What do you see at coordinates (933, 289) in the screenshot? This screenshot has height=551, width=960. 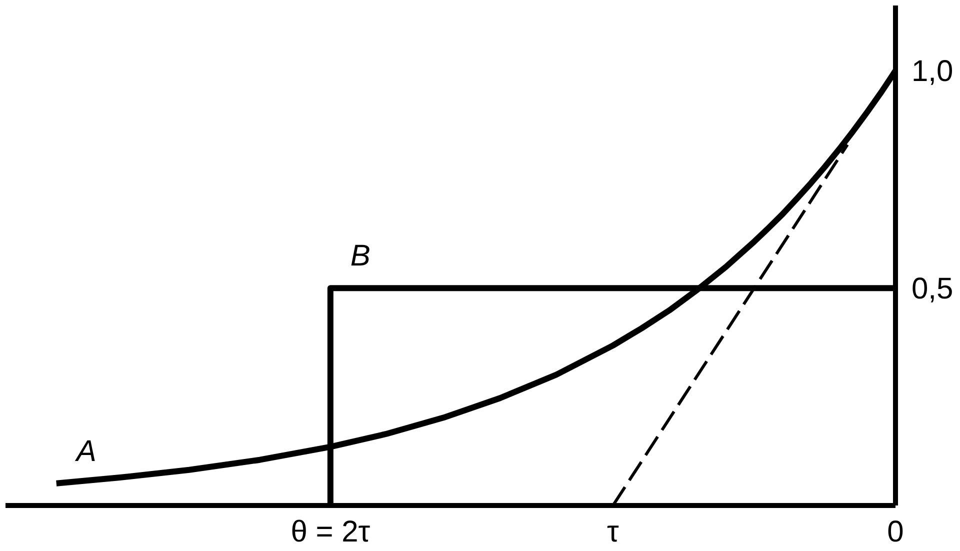 I see `y-tick-label: 0,5` at bounding box center [933, 289].